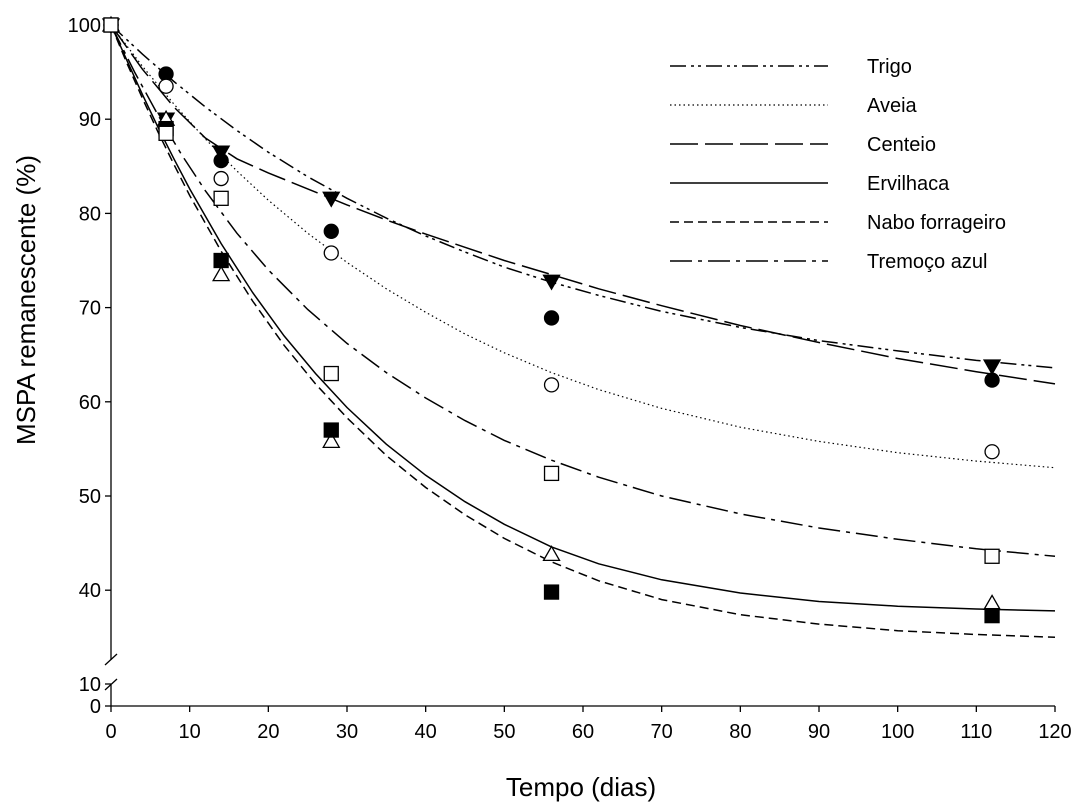  Describe the element at coordinates (1054, 732) in the screenshot. I see `x-tick-label: 120` at that location.